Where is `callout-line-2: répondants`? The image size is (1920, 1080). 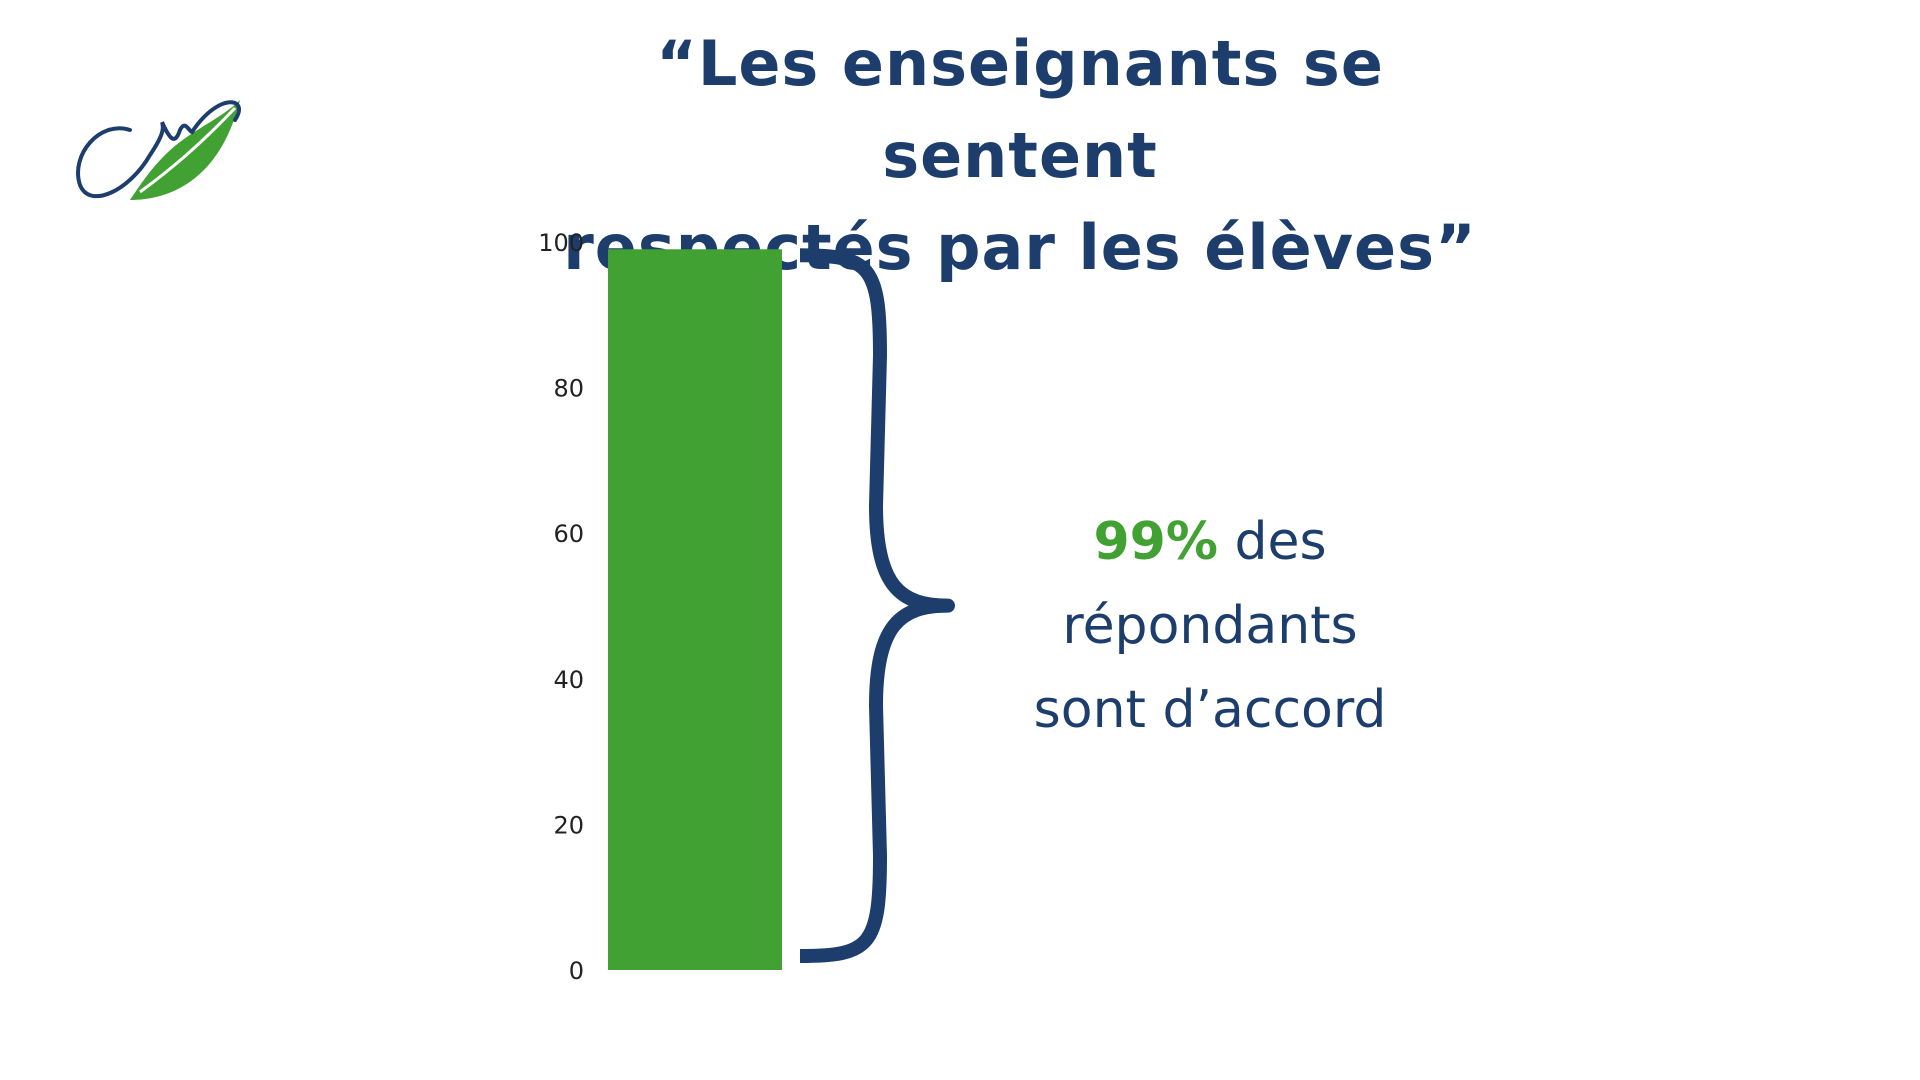 callout-line-2: répondants is located at coordinates (1210, 626).